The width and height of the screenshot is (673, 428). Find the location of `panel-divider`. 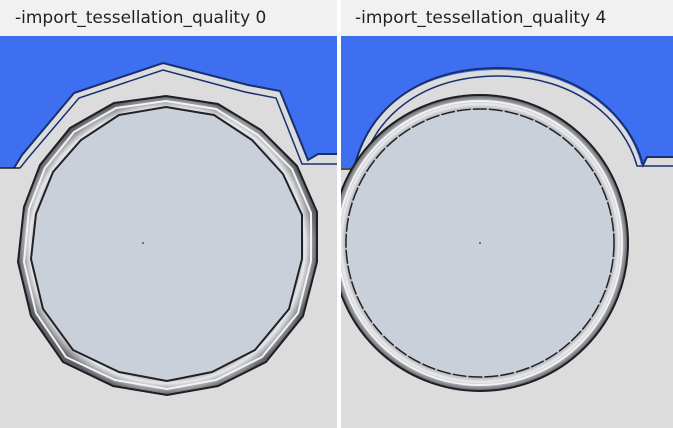

panel-divider is located at coordinates (339, 214).